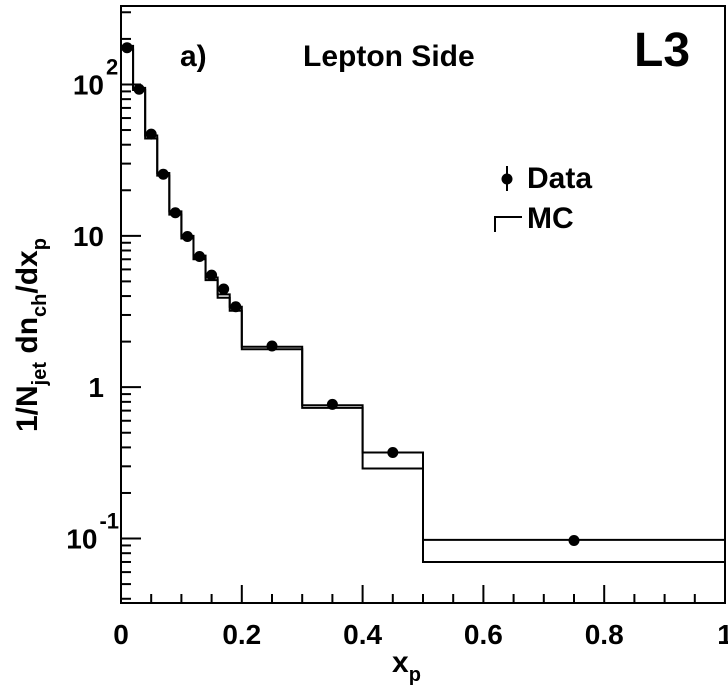 Image resolution: width=728 pixels, height=690 pixels. I want to click on y-axis-label-part1: 1/N, so click(27, 408).